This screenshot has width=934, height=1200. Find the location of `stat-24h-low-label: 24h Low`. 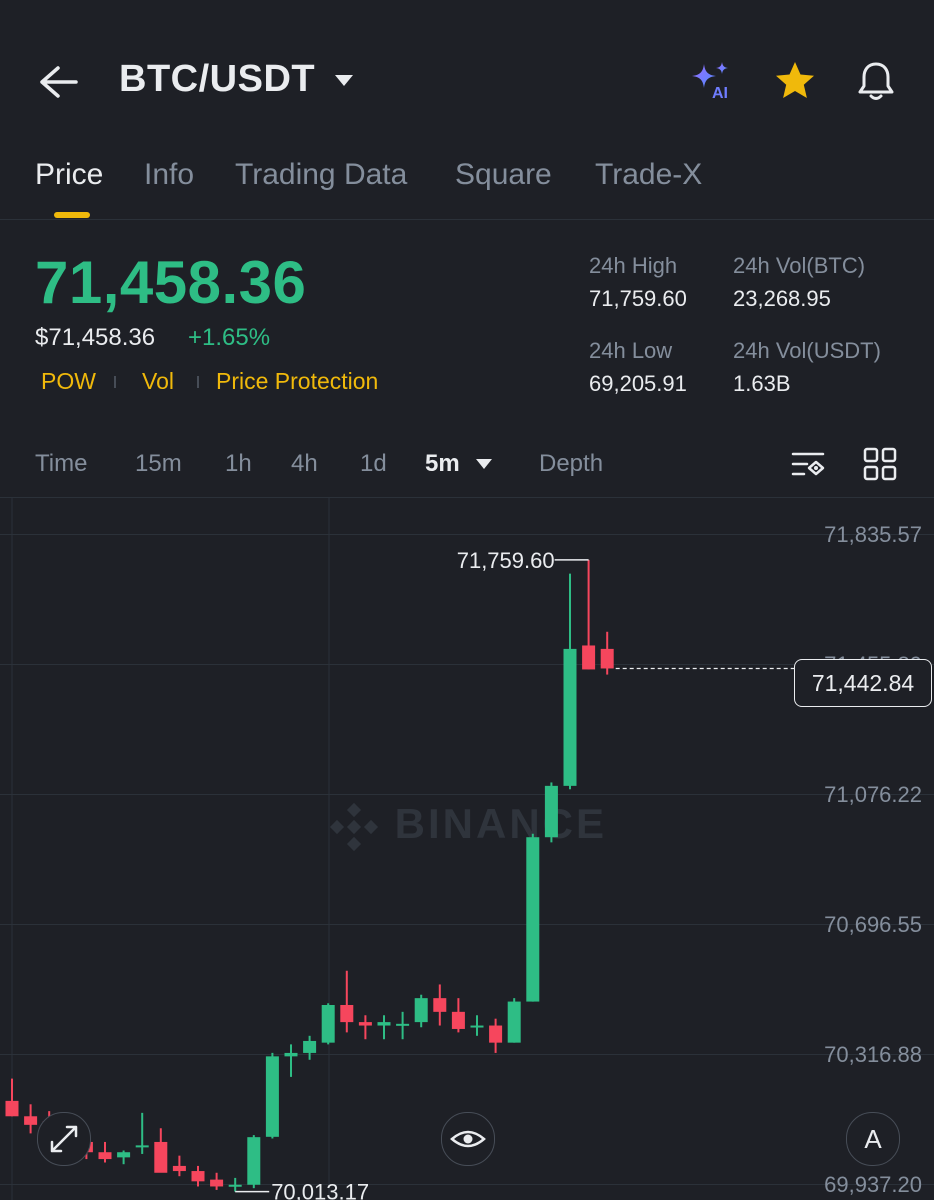

stat-24h-low-label: 24h Low is located at coordinates (631, 350).